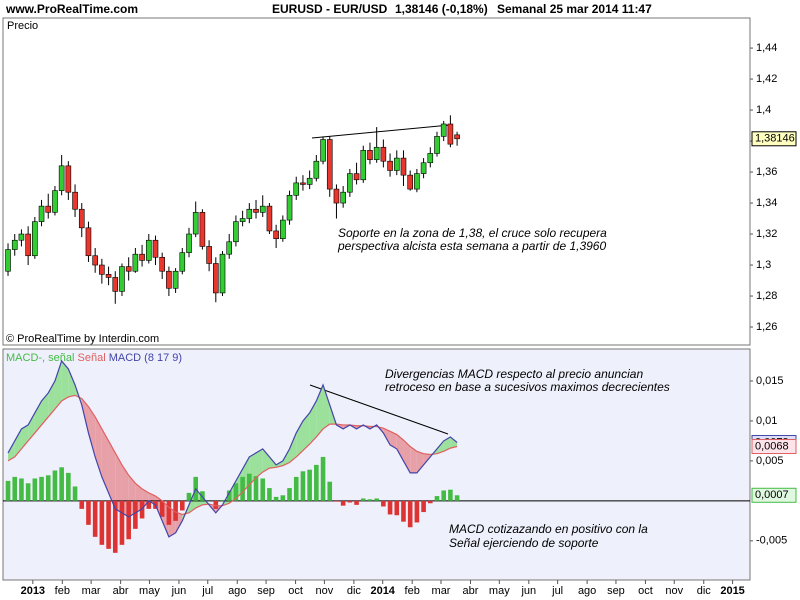  What do you see at coordinates (574, 9) in the screenshot?
I see `period: Semanal 25 mar 2014 11:47` at bounding box center [574, 9].